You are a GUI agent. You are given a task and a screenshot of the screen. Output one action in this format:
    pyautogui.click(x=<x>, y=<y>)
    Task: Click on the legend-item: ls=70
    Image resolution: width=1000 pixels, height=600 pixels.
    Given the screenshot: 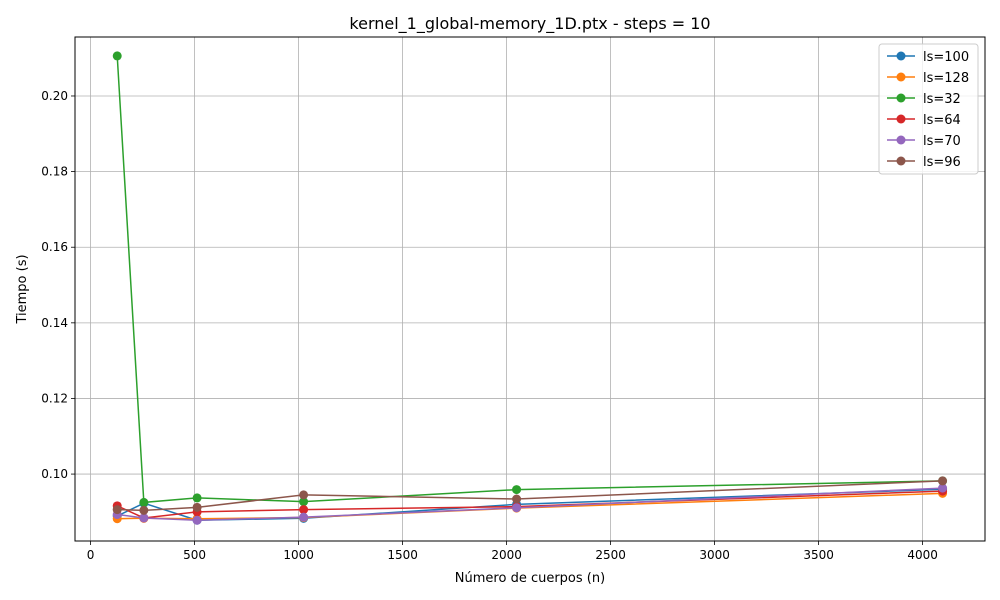 What is the action you would take?
    pyautogui.click(x=924, y=141)
    